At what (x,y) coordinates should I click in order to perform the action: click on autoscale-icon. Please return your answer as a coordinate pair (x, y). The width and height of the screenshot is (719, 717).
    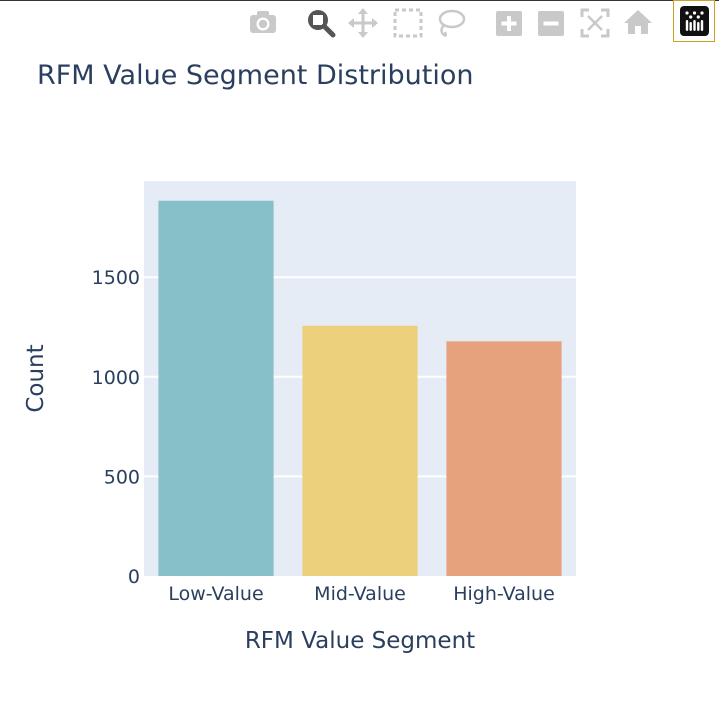
    Looking at the image, I should click on (595, 23).